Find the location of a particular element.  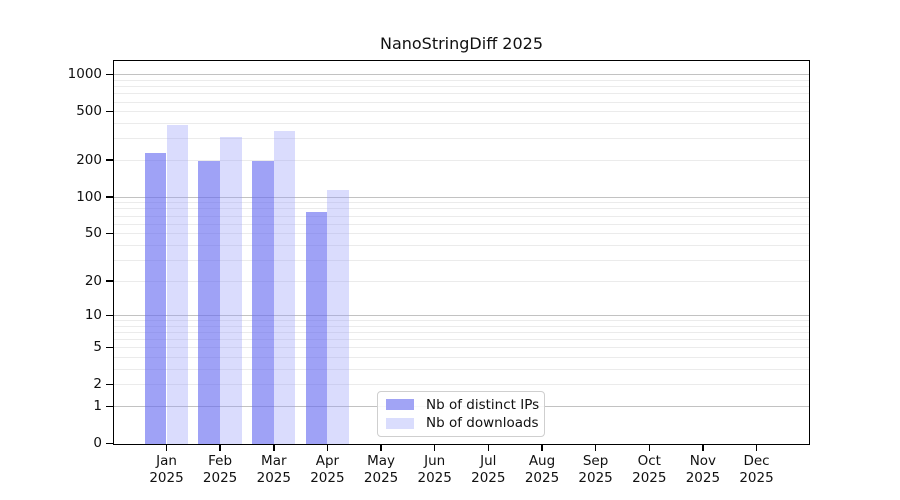

gridline-major is located at coordinates (461, 75).